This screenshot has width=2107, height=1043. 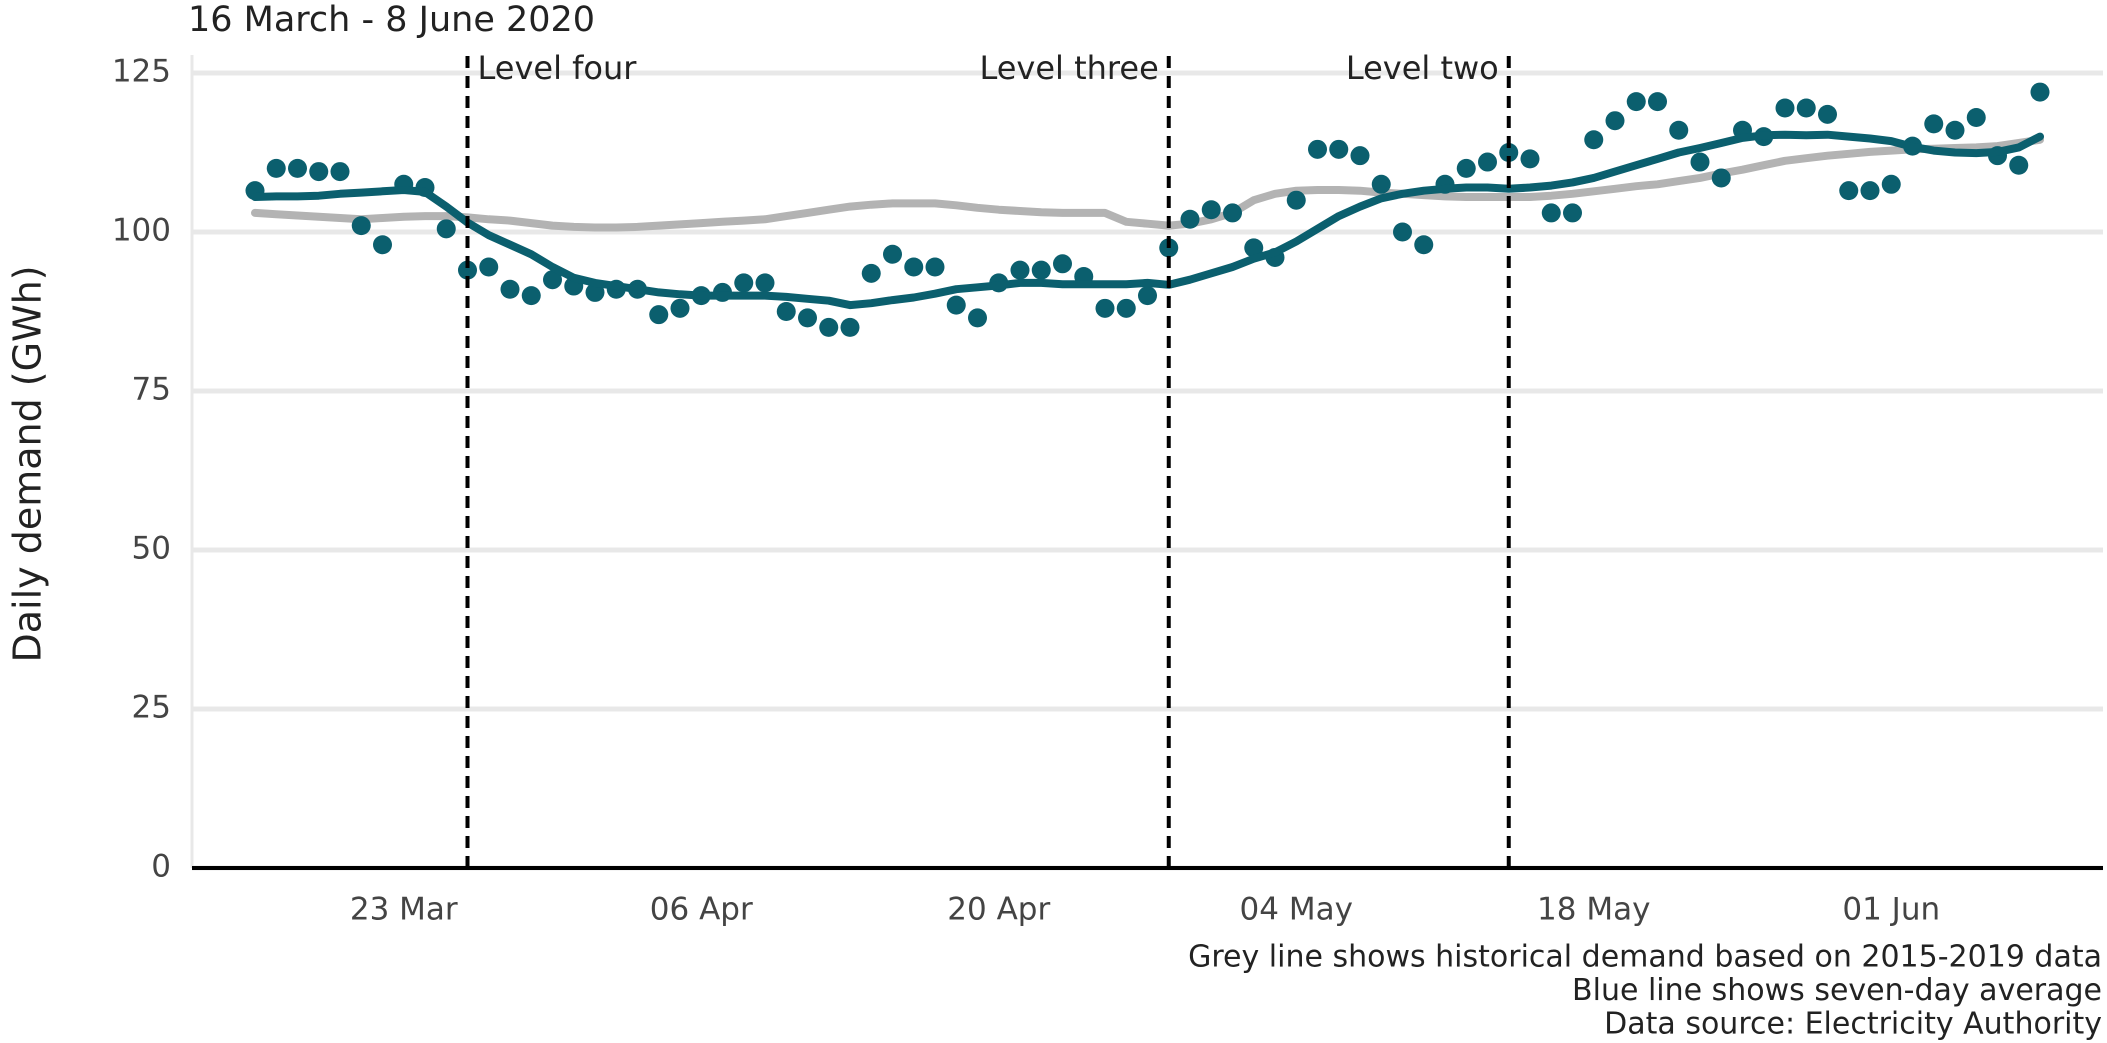 I want to click on y-tick-label: 0, so click(x=161, y=867).